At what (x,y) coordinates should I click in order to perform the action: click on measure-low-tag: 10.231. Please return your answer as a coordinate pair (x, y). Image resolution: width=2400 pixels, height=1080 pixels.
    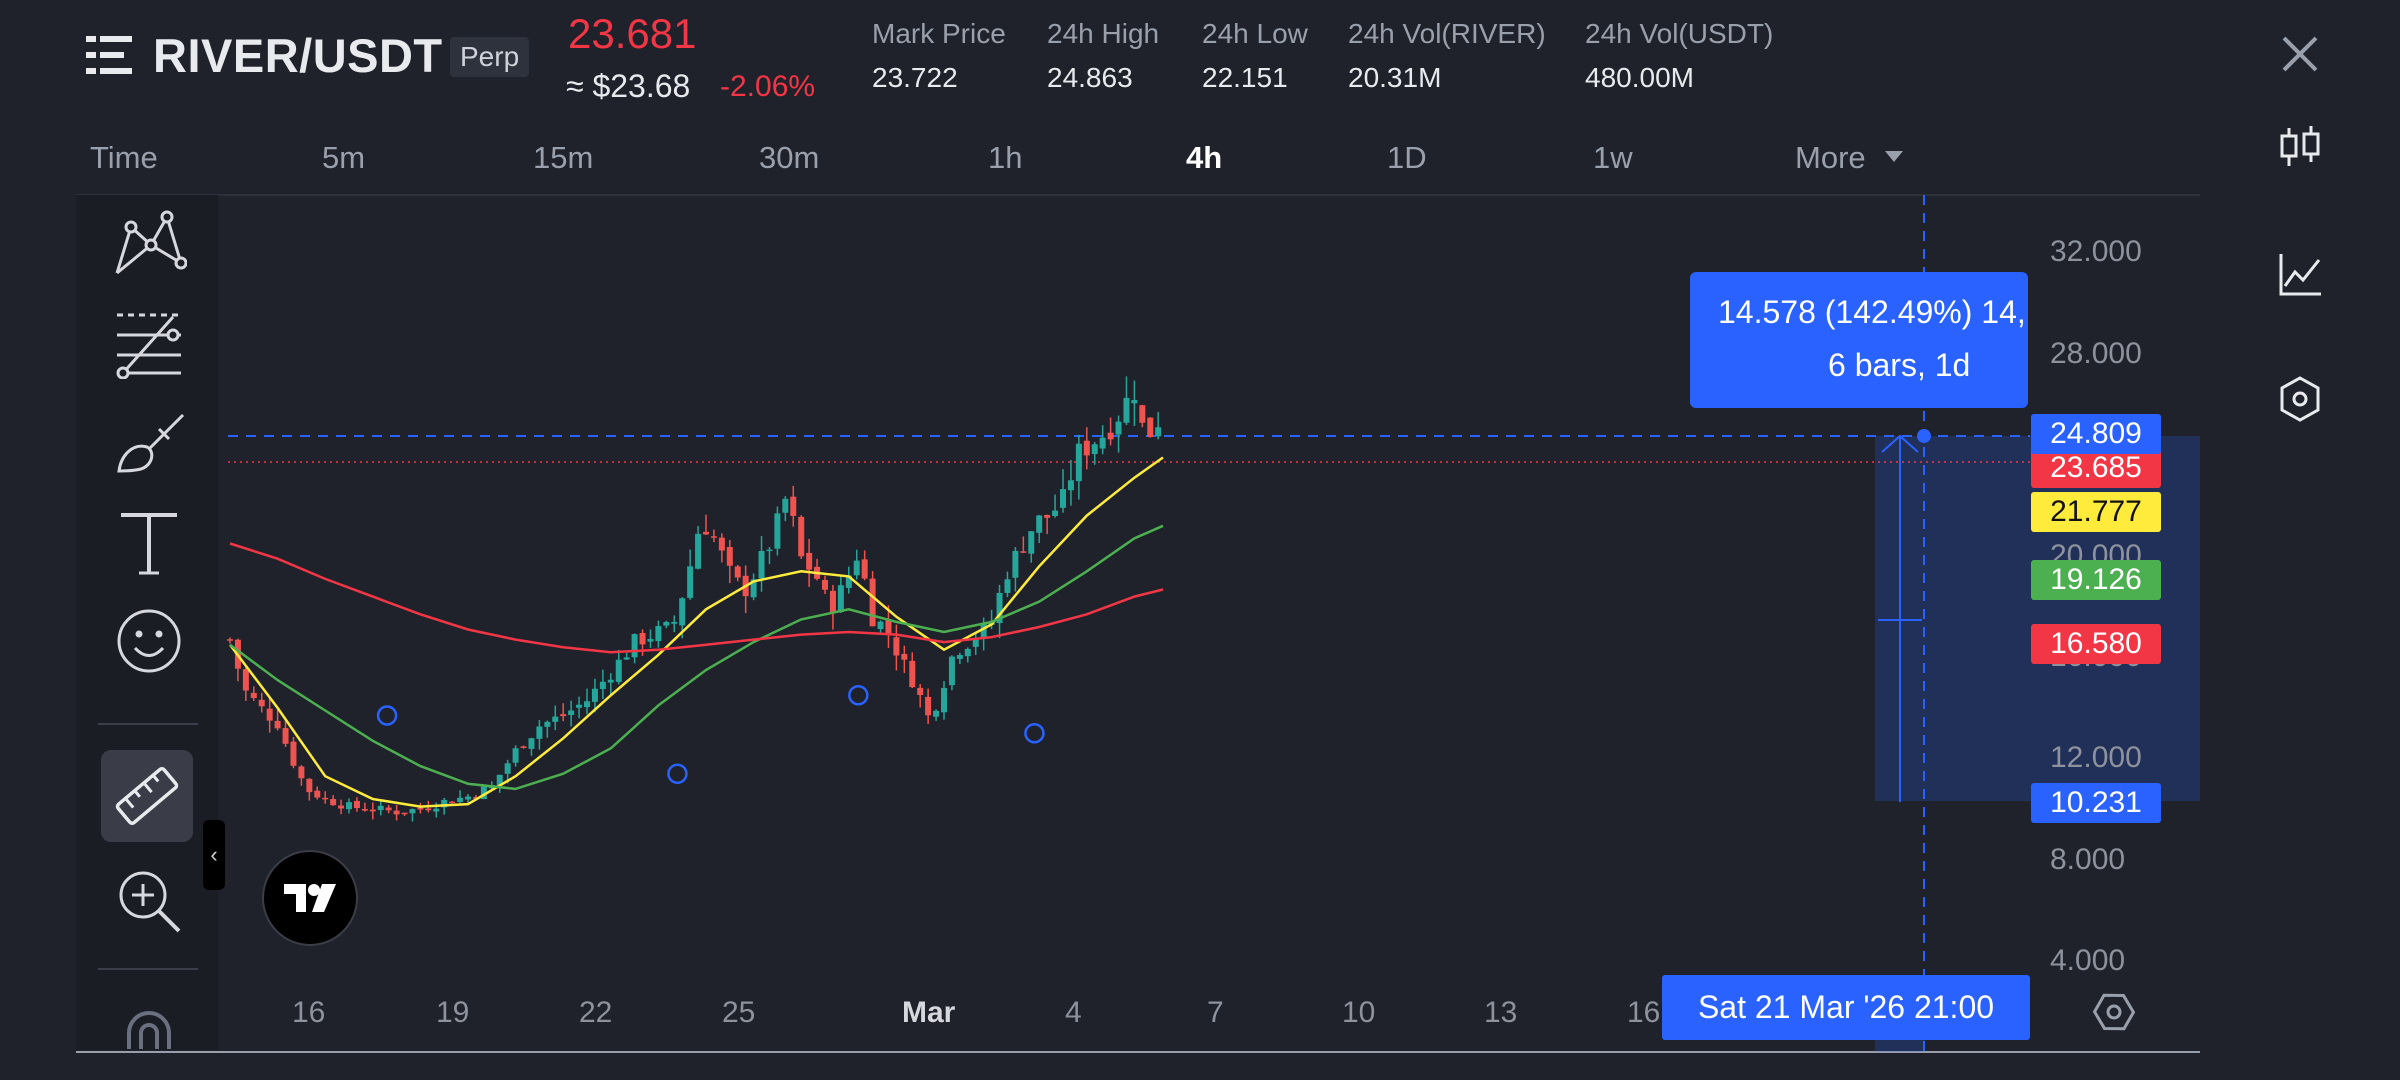
    Looking at the image, I should click on (2096, 803).